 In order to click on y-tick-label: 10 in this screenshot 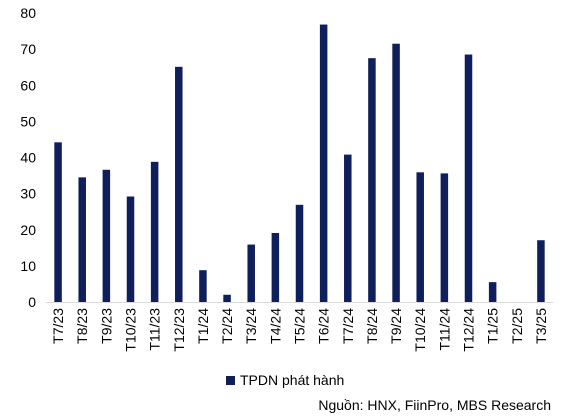, I will do `click(28, 266)`.